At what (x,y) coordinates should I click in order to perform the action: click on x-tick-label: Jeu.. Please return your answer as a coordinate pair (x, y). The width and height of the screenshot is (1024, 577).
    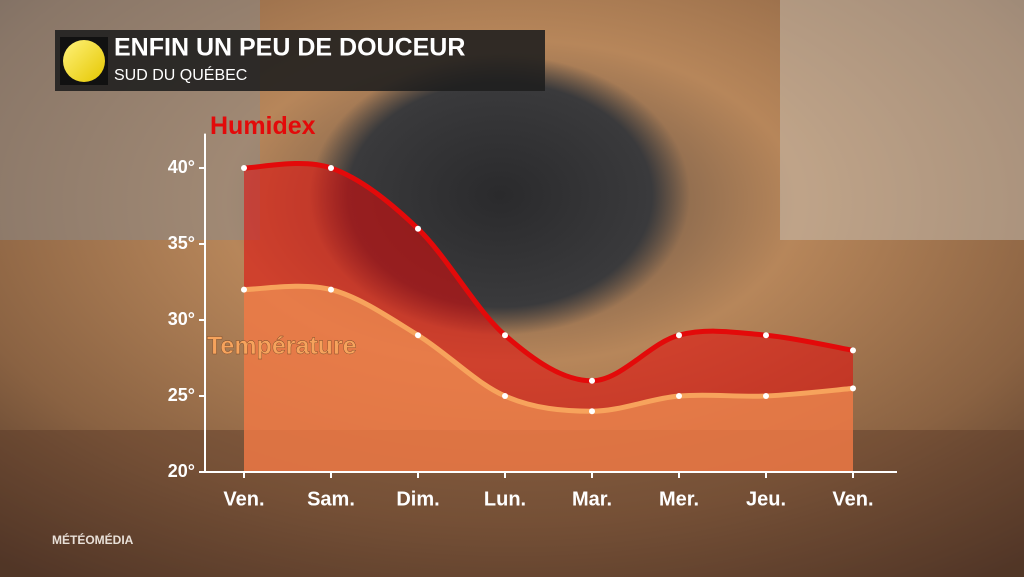
    Looking at the image, I should click on (766, 499).